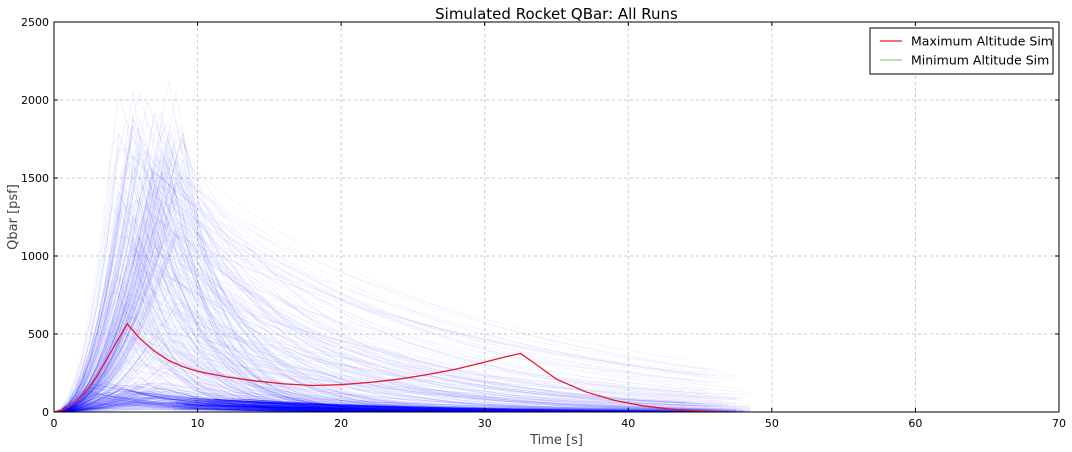 The image size is (1072, 452). Describe the element at coordinates (772, 423) in the screenshot. I see `x-tick-label: 50` at that location.